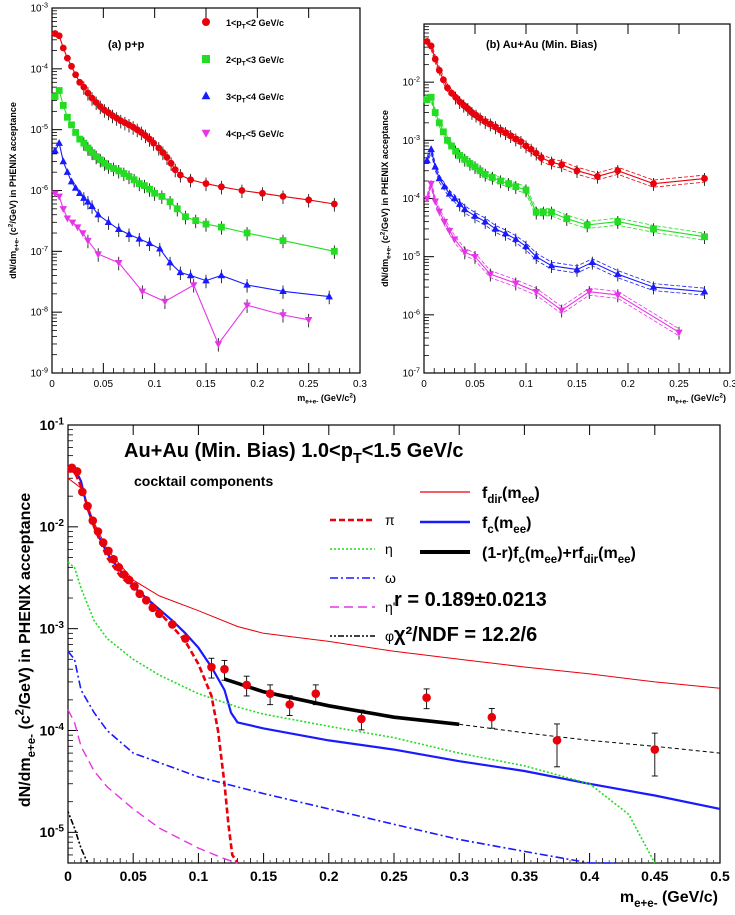 This screenshot has width=735, height=915. Describe the element at coordinates (51, 424) in the screenshot. I see `y-tick-label: 10⁻¹` at that location.